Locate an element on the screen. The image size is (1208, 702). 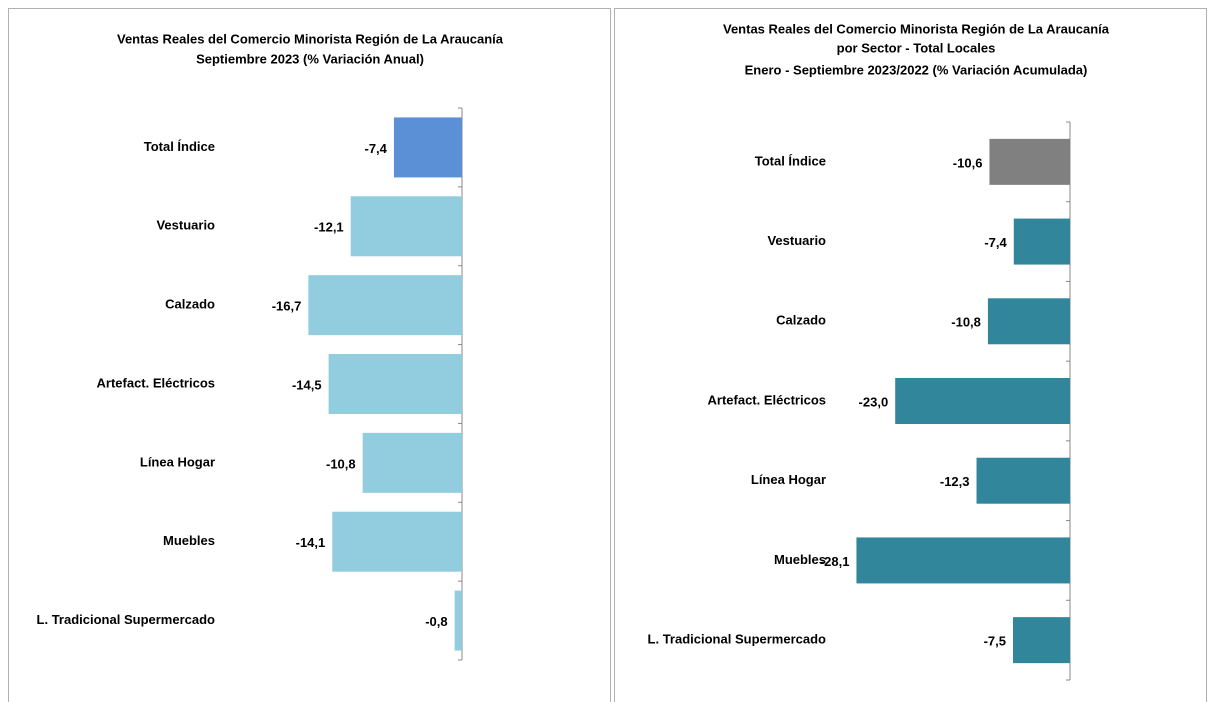
value-label: -12,1 is located at coordinates (329, 227).